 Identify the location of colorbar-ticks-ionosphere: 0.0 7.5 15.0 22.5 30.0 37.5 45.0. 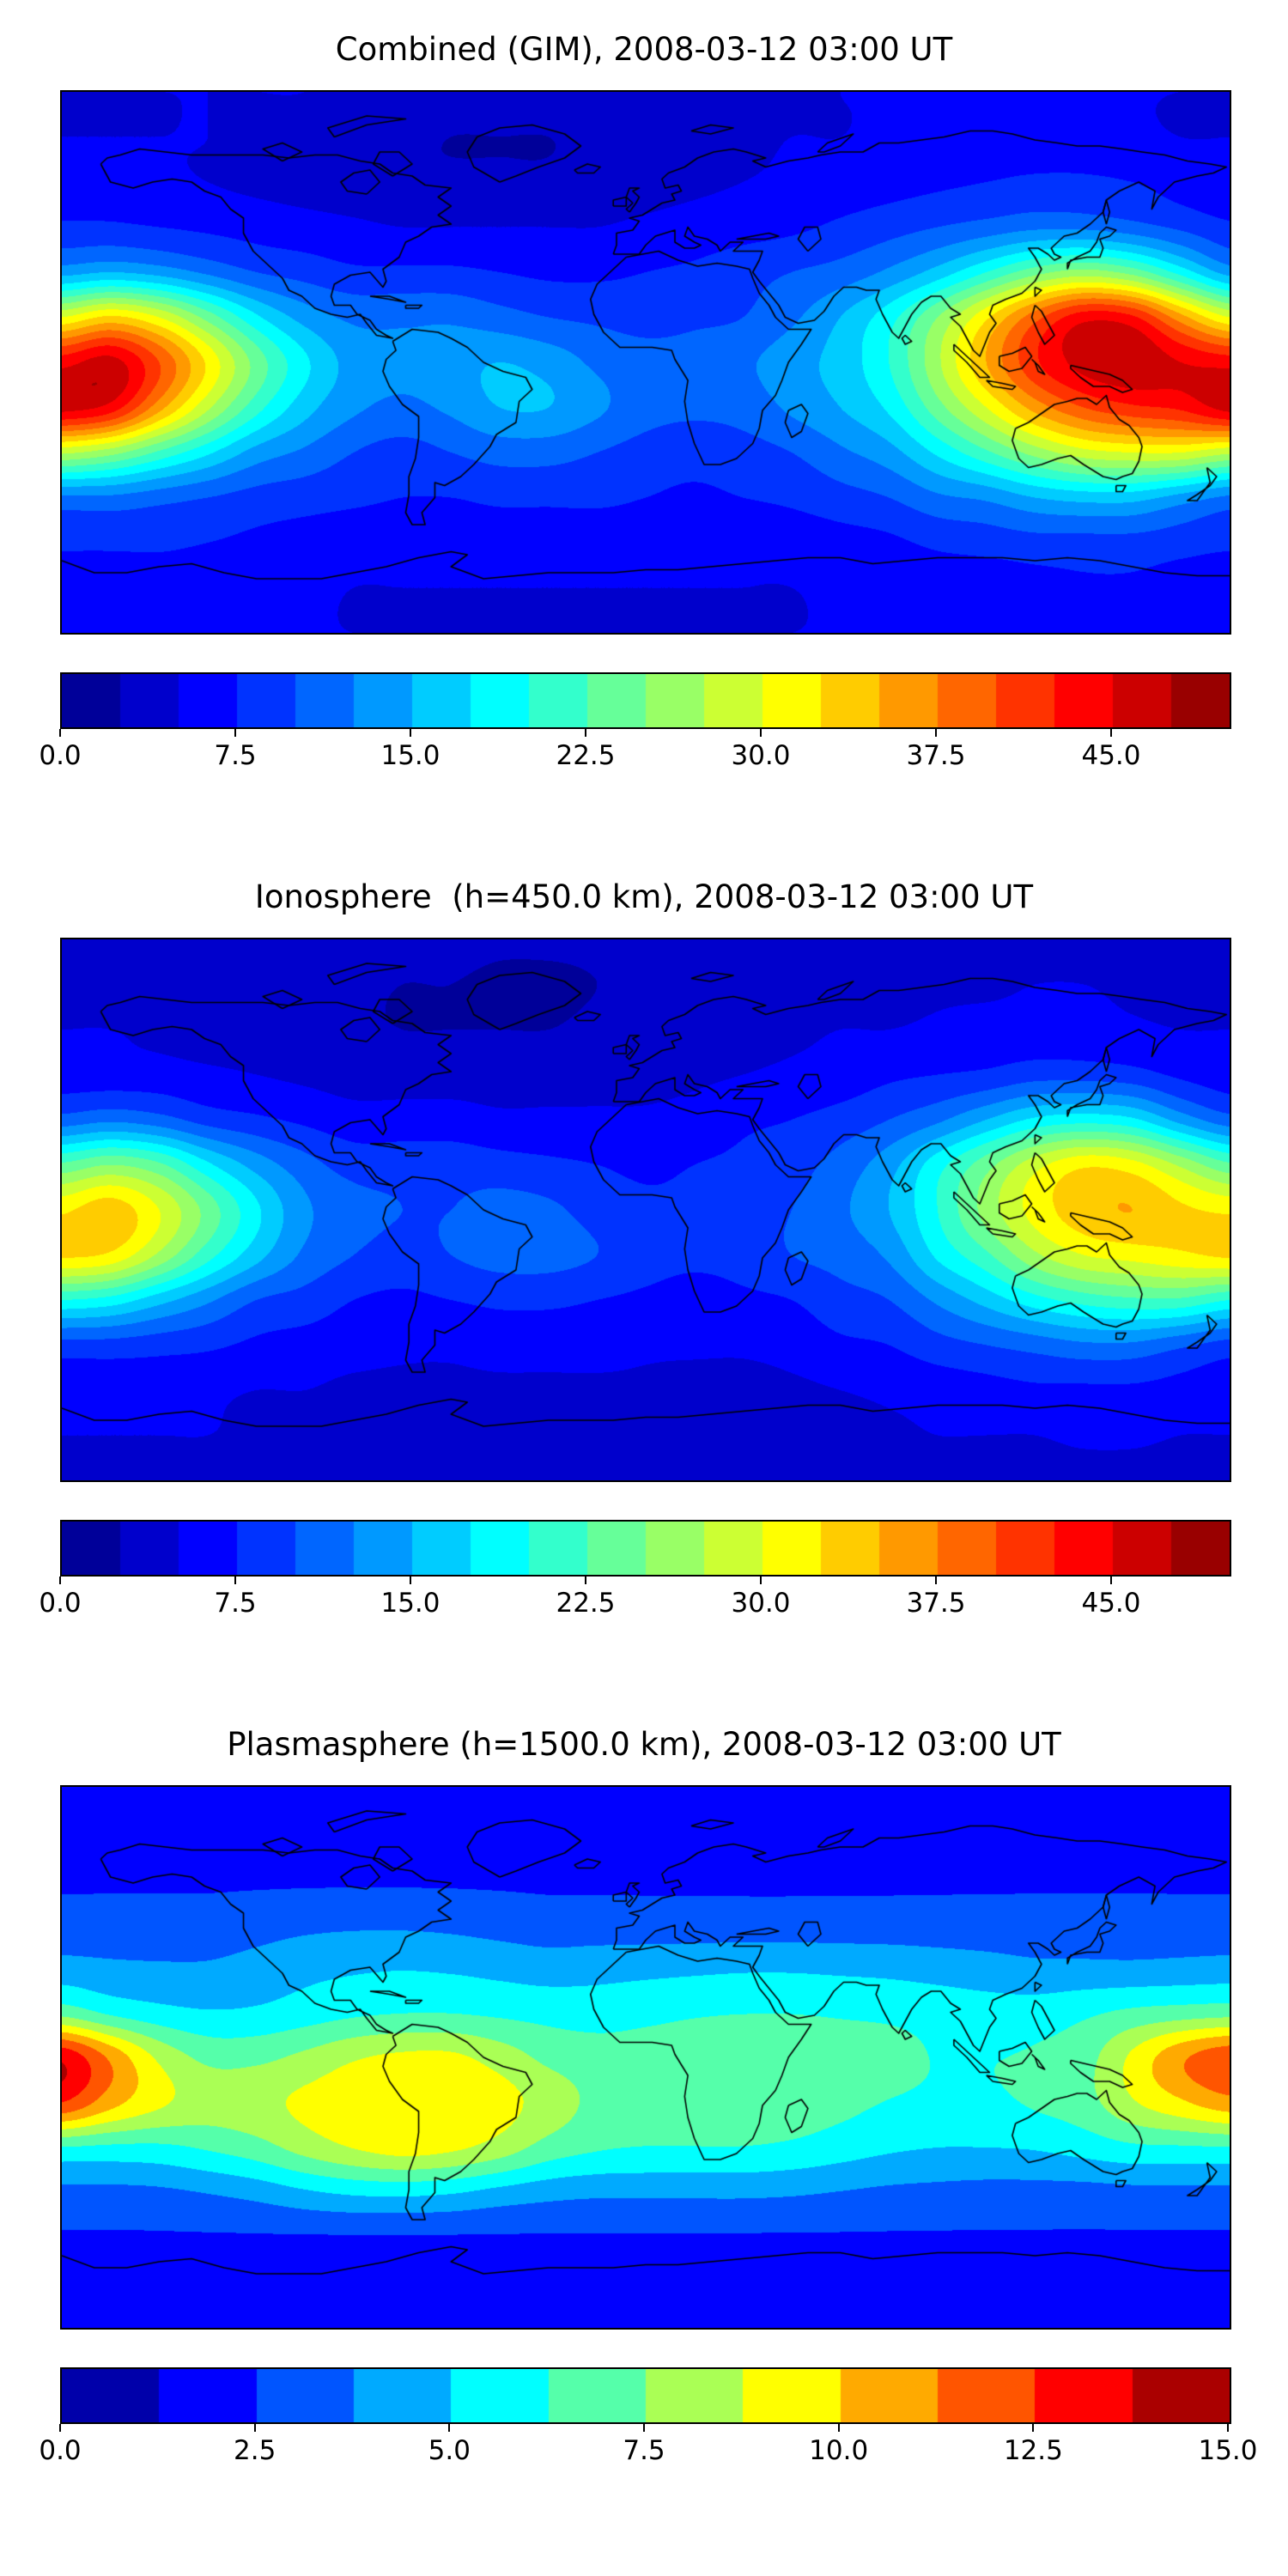
(633, 1601).